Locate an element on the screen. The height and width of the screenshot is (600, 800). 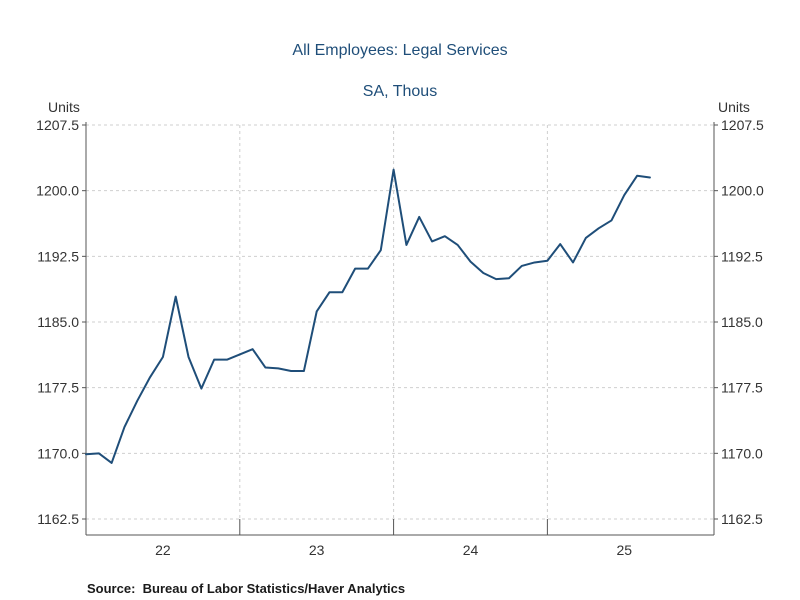
y-tick-label-left: 1185.0 is located at coordinates (58, 322).